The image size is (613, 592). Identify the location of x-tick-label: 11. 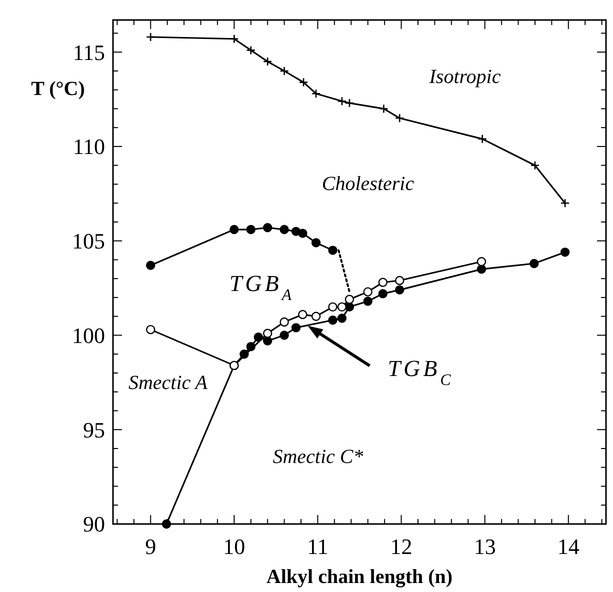
(317, 546).